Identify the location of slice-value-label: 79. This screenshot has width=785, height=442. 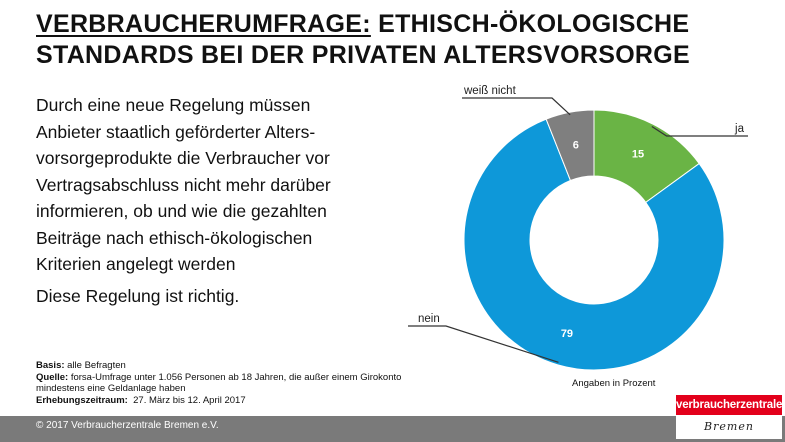
(567, 334).